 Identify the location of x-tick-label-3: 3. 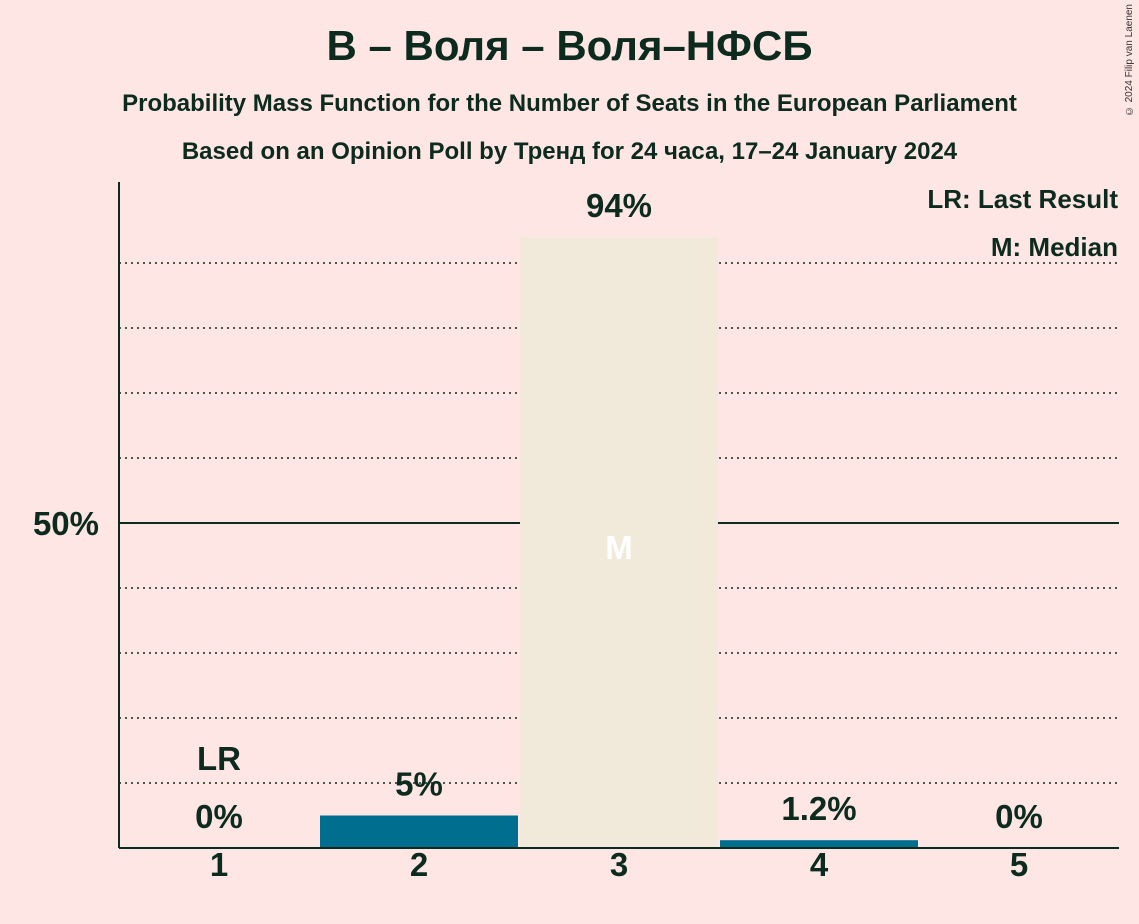
(619, 864).